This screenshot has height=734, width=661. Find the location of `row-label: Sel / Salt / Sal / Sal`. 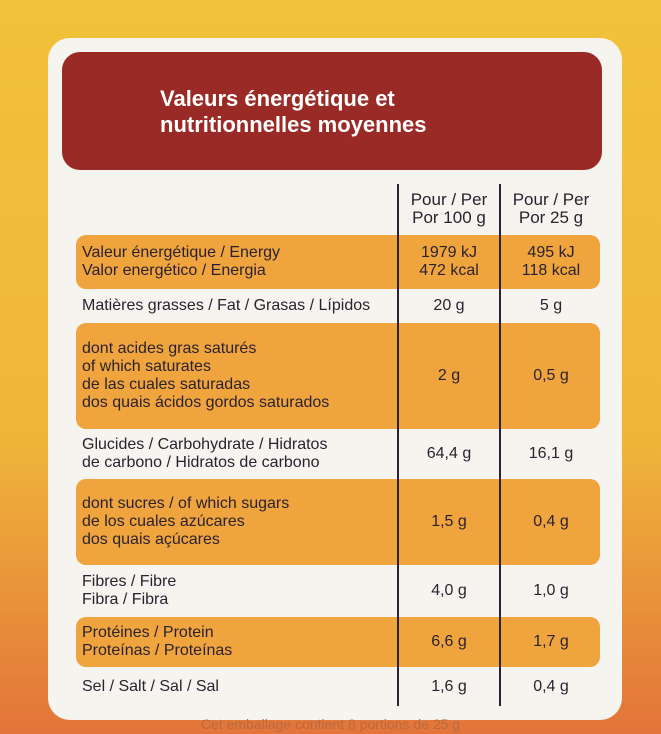

row-label: Sel / Salt / Sal / Sal is located at coordinates (238, 687).